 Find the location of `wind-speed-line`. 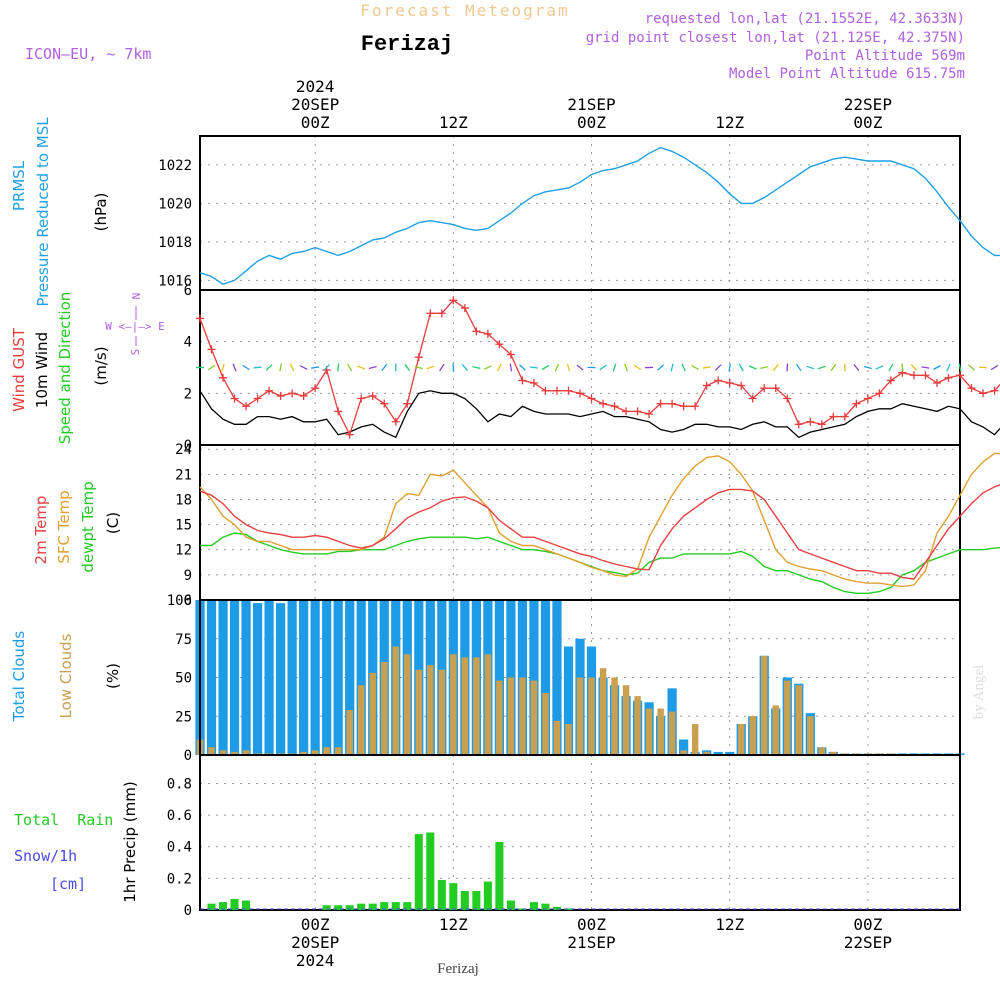

wind-speed-line is located at coordinates (599, 414).